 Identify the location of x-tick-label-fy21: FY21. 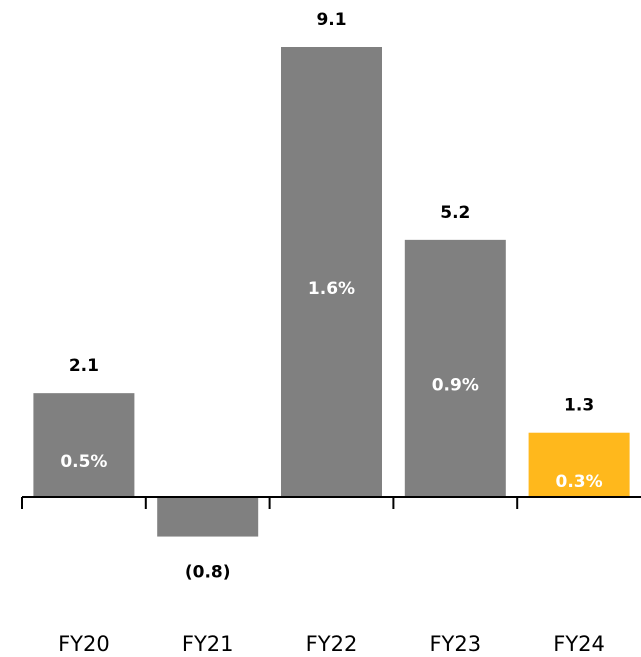
(208, 644).